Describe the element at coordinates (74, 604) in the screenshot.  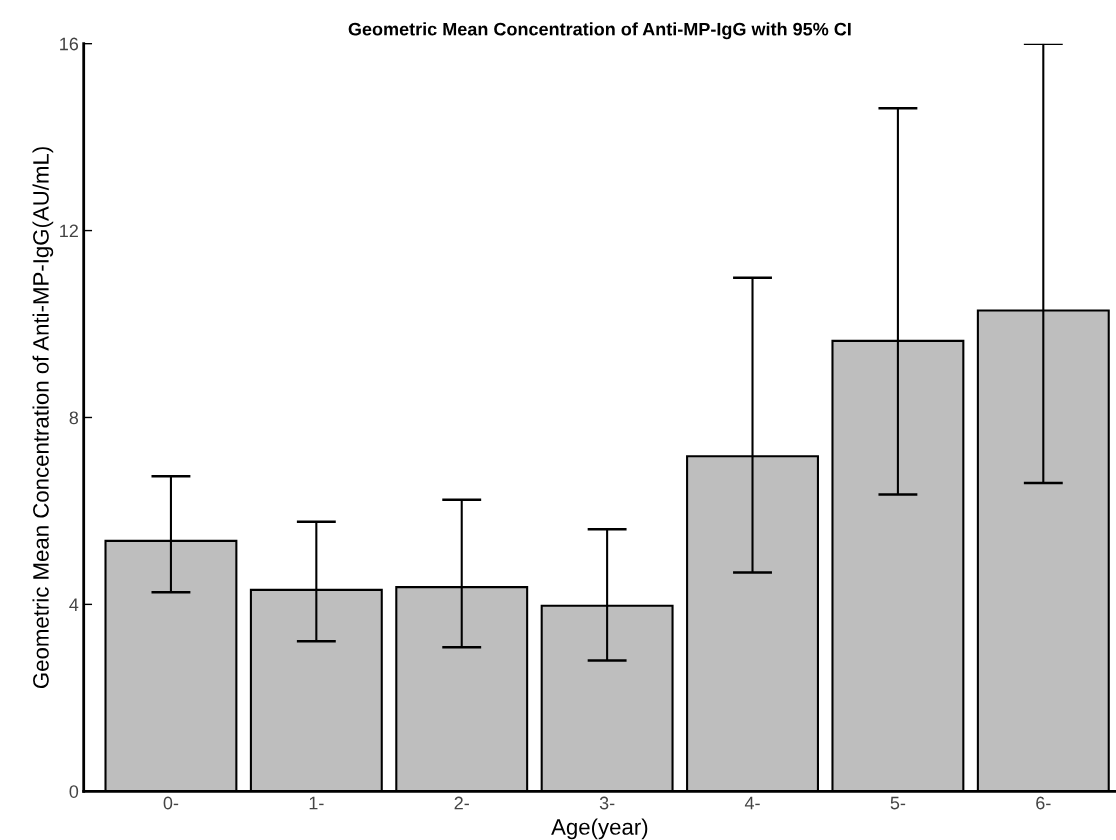
I see `y-tick-label: 4` at that location.